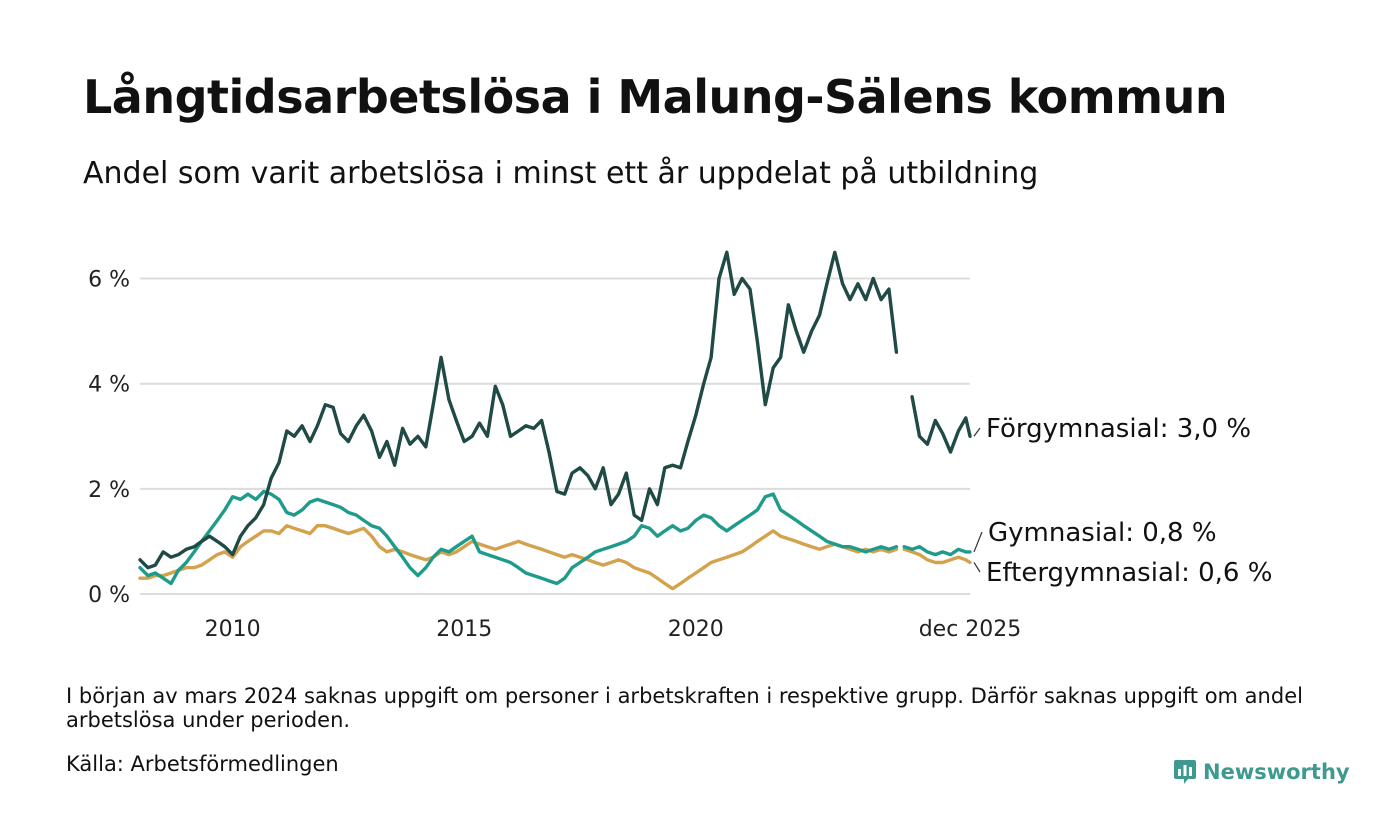 The width and height of the screenshot is (1400, 840). Describe the element at coordinates (109, 595) in the screenshot. I see `y-tick-label: 0 %` at that location.